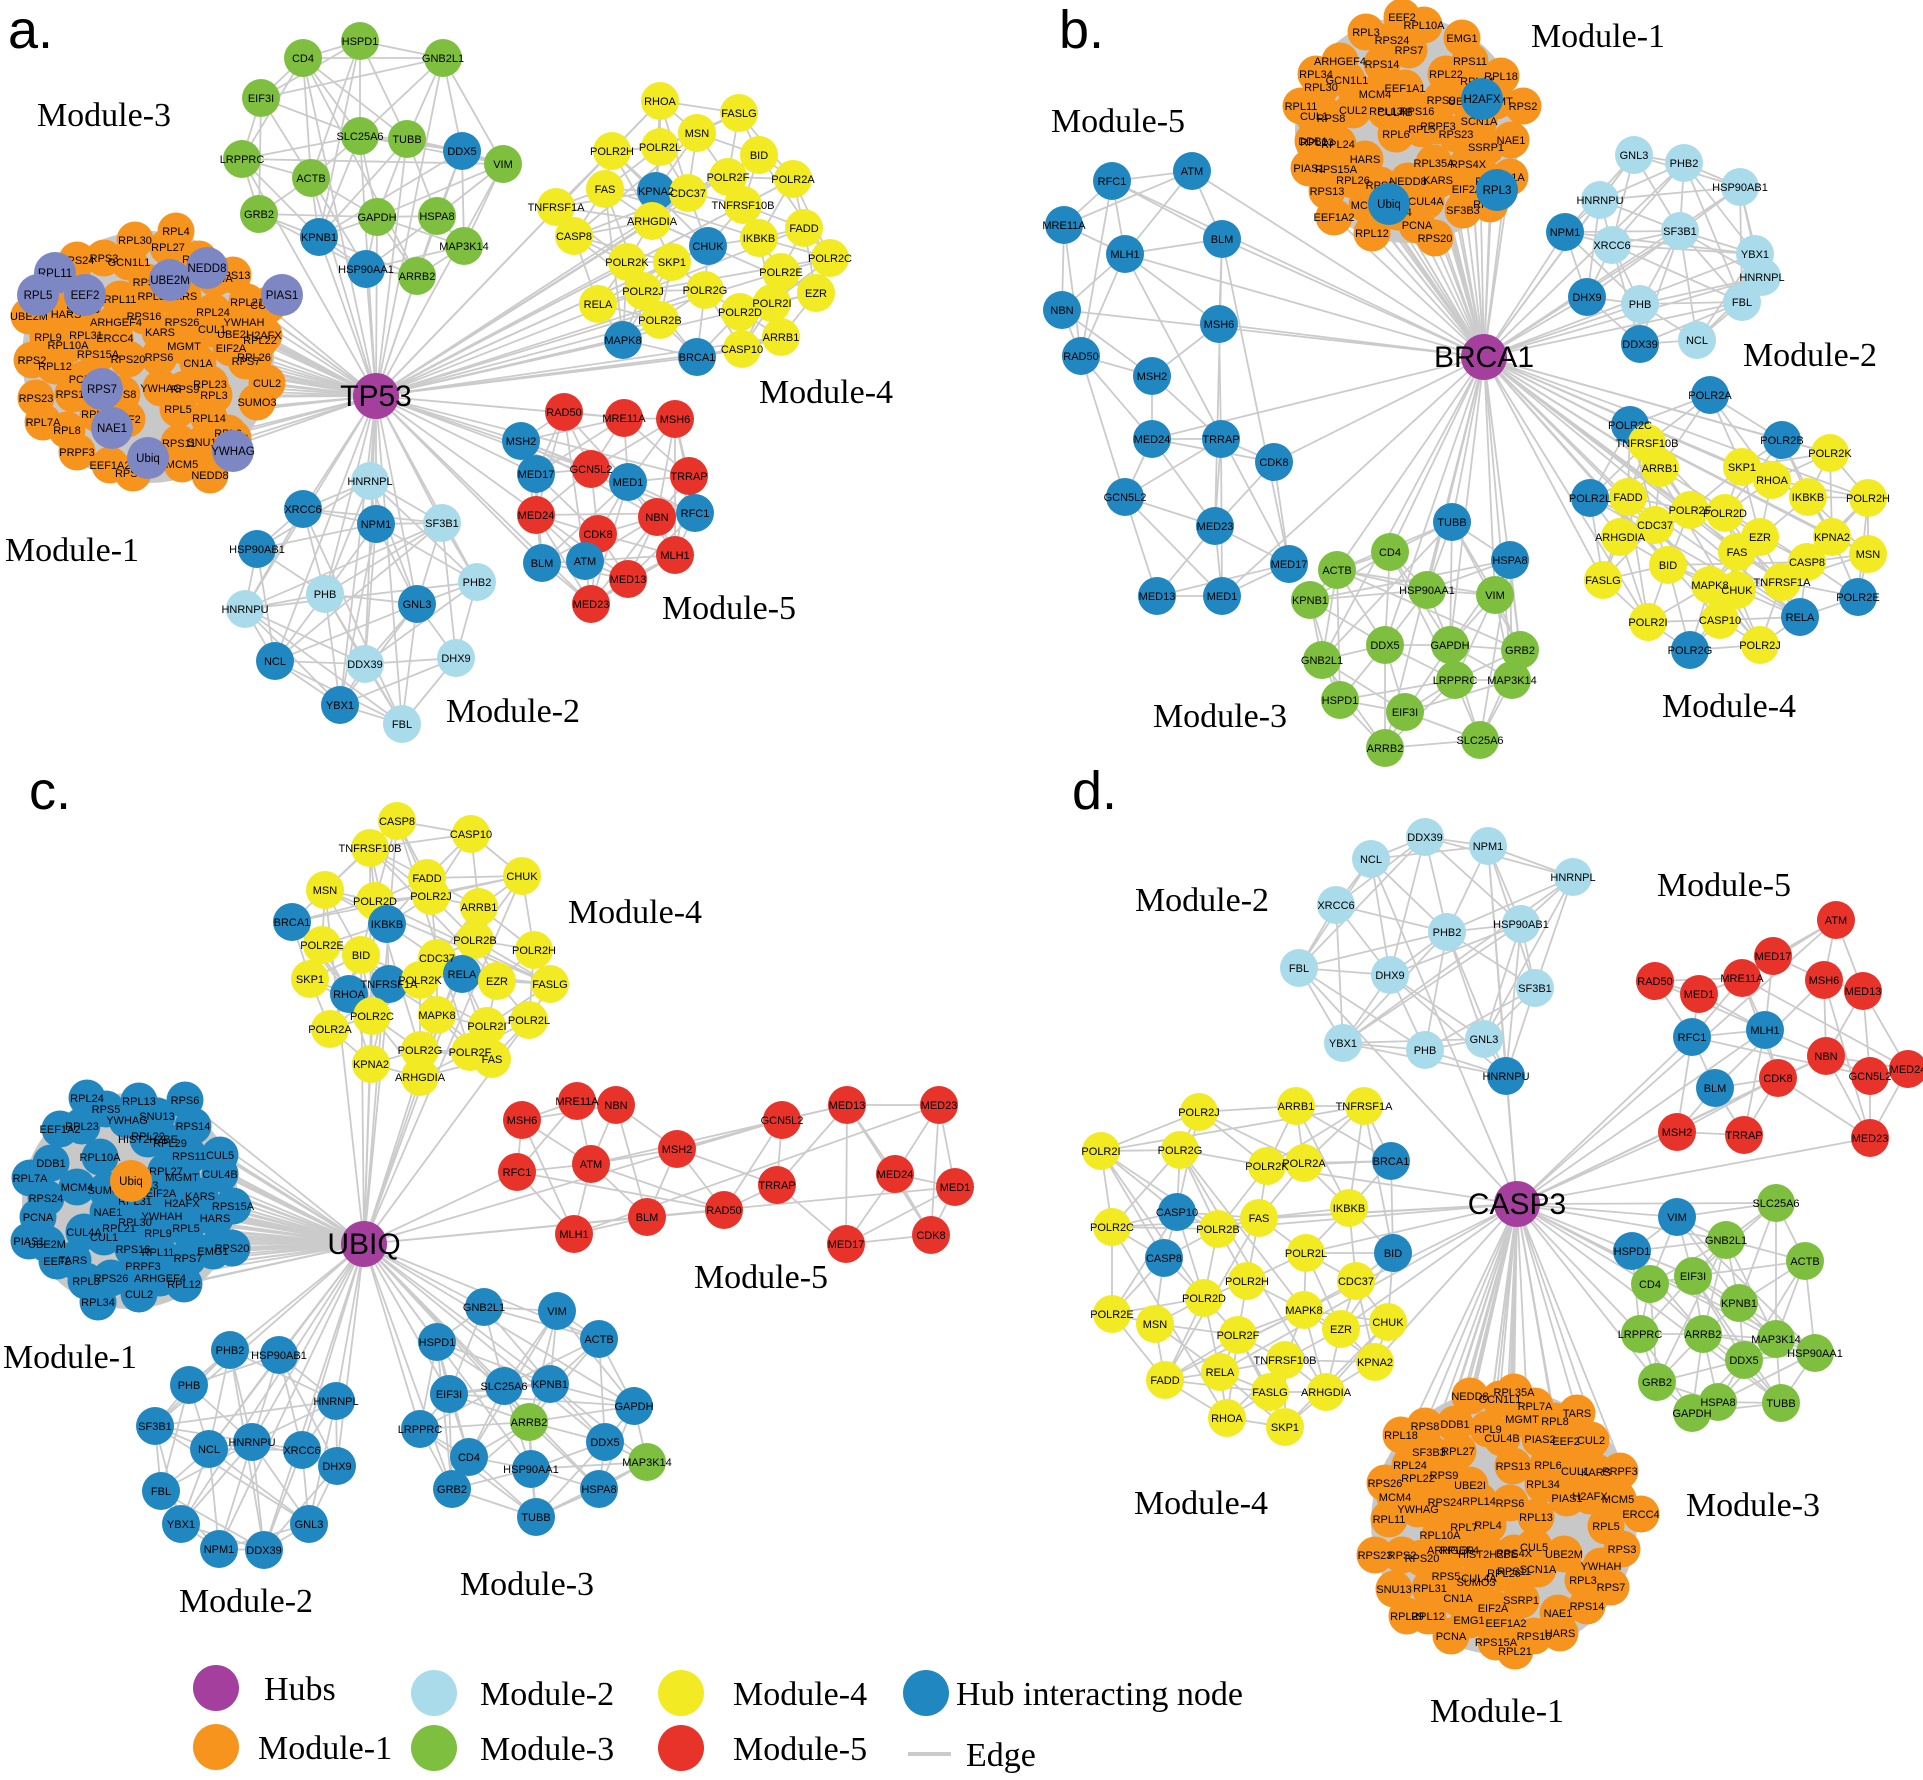  What do you see at coordinates (1479, 122) in the screenshot?
I see `svg-text: SCN1A` at bounding box center [1479, 122].